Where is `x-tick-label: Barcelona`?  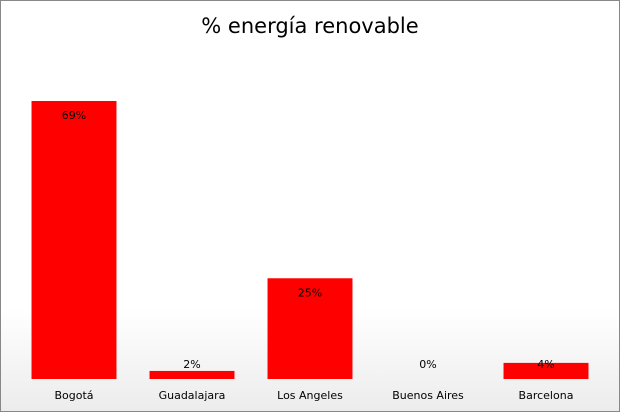
x-tick-label: Barcelona is located at coordinates (546, 395).